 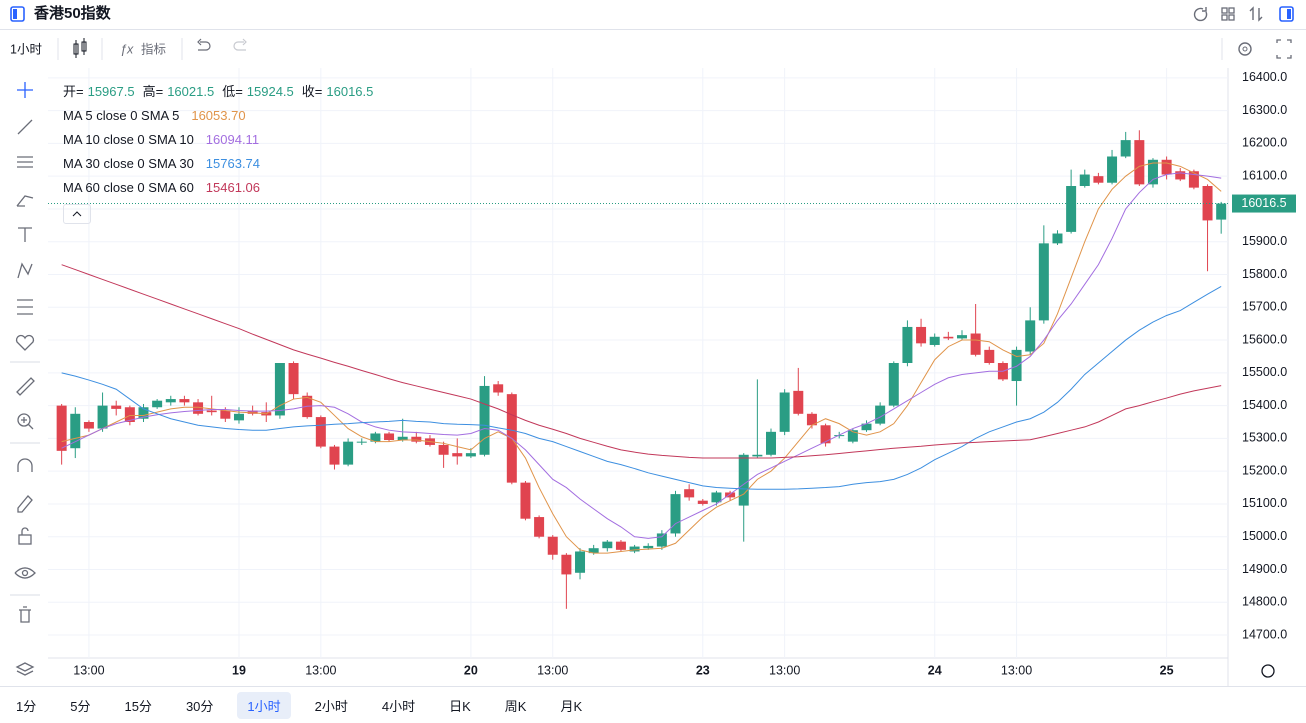 What do you see at coordinates (127, 49) in the screenshot?
I see `fx-icon: ƒx` at bounding box center [127, 49].